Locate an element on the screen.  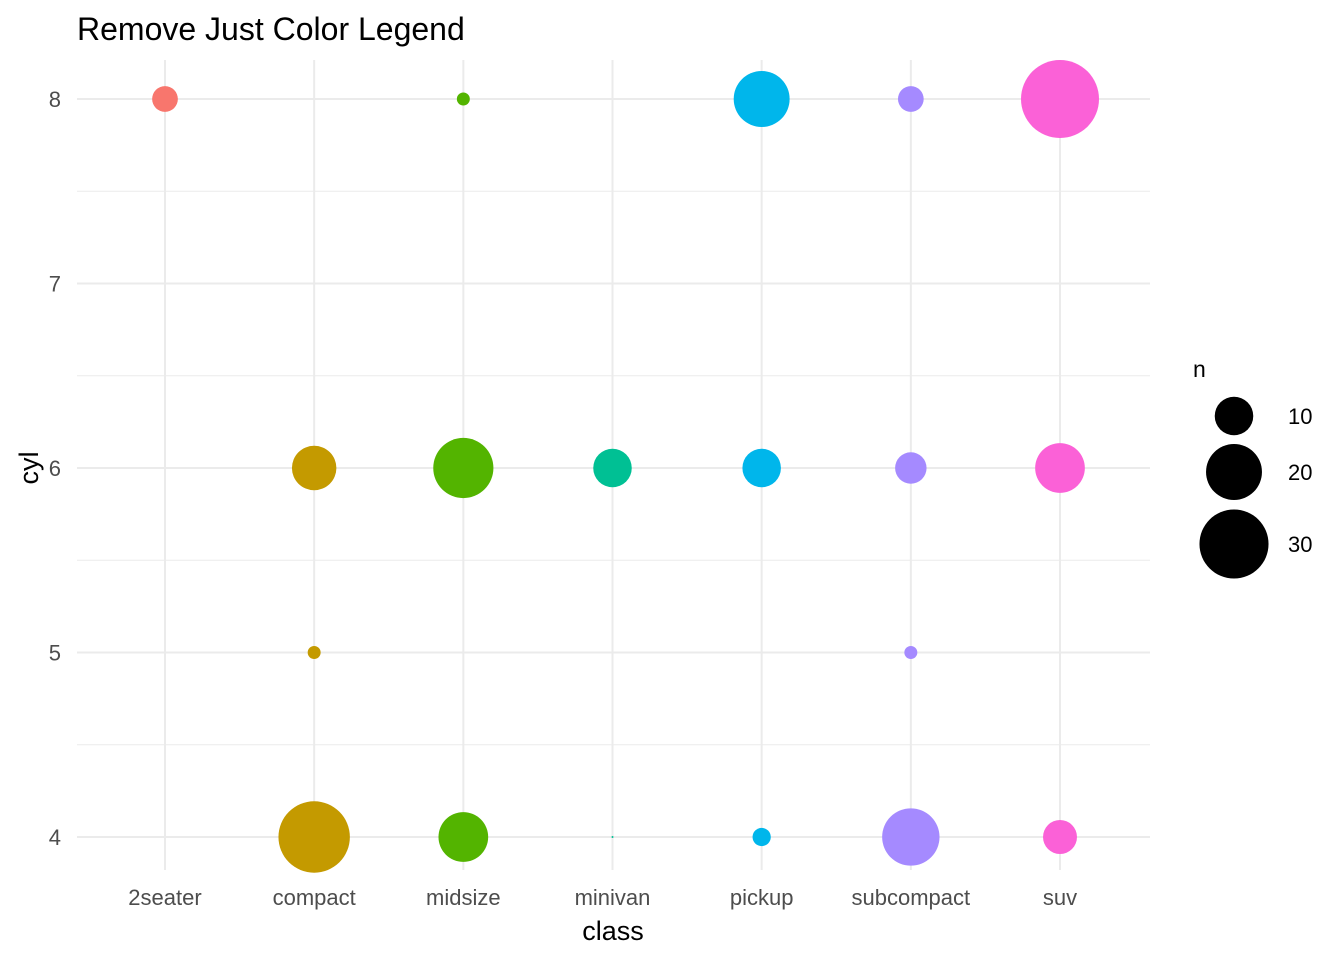
point-suv-cyl6 is located at coordinates (1060, 468).